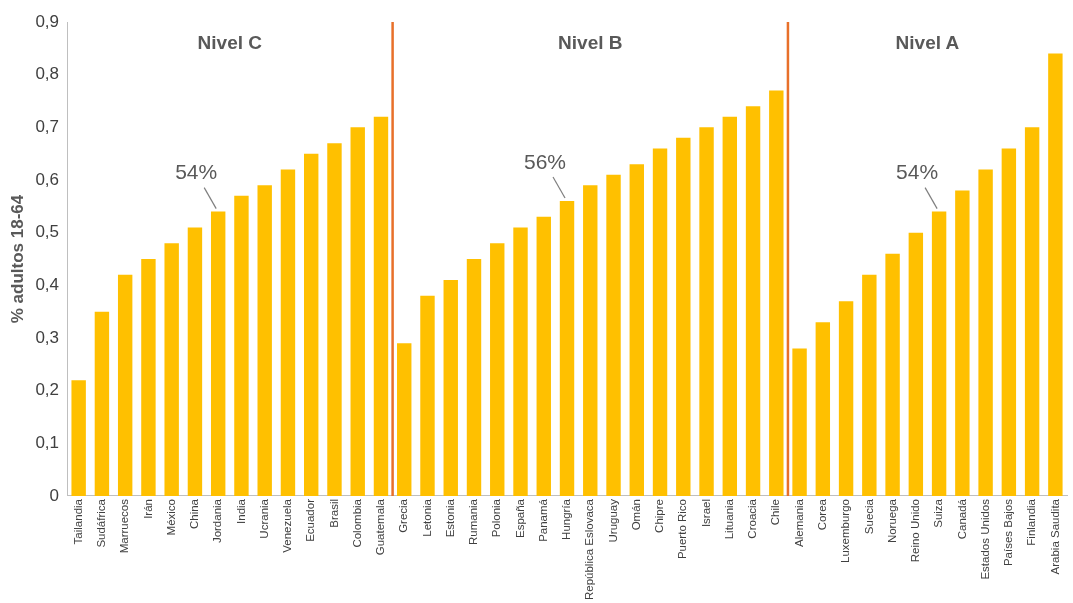  Describe the element at coordinates (217, 521) in the screenshot. I see `x-tick-label: Jordania` at that location.